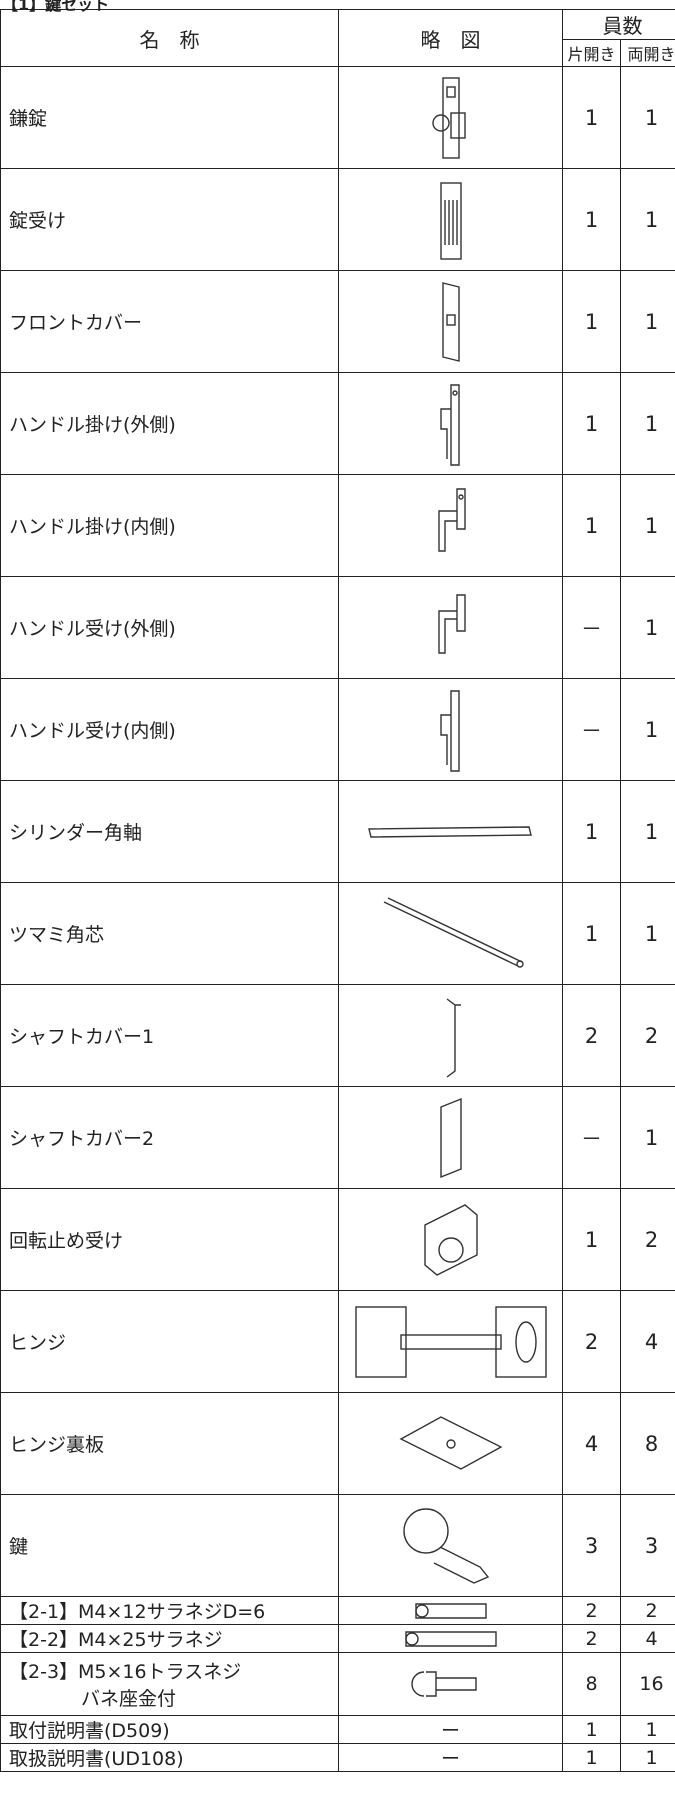  I want to click on count-one-side: 2, so click(591, 1638).